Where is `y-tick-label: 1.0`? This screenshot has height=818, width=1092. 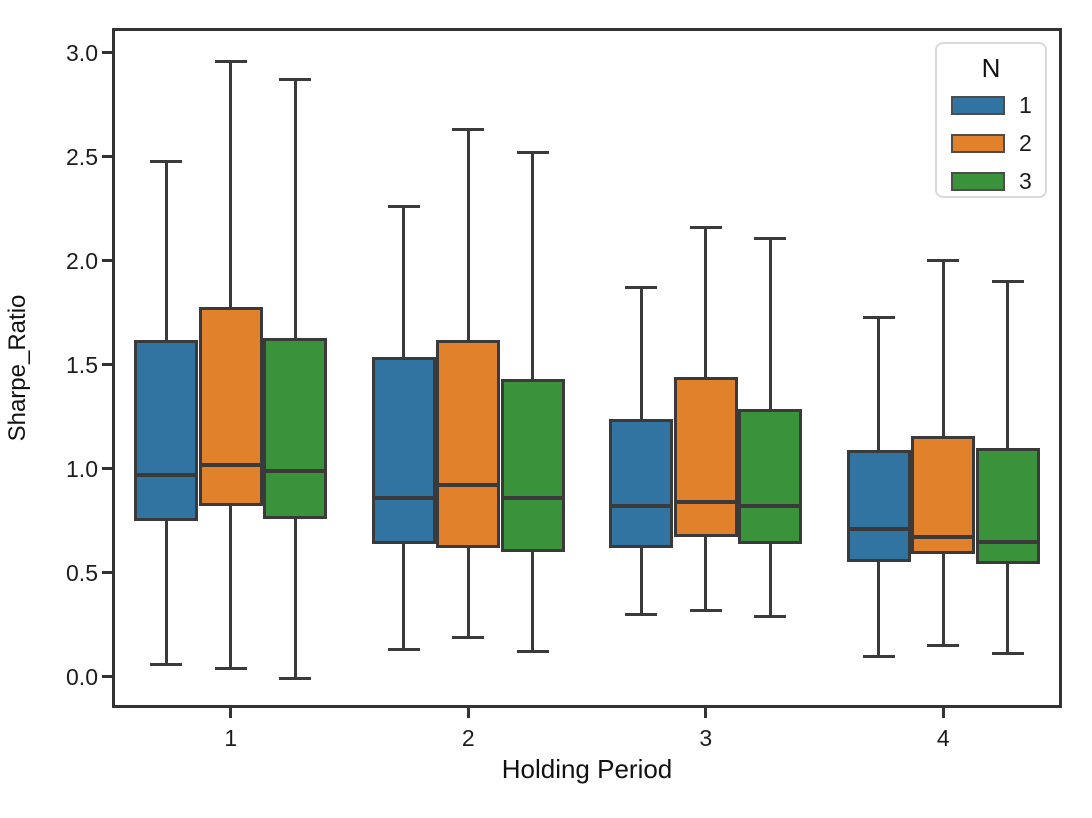
y-tick-label: 1.0 is located at coordinates (82, 468).